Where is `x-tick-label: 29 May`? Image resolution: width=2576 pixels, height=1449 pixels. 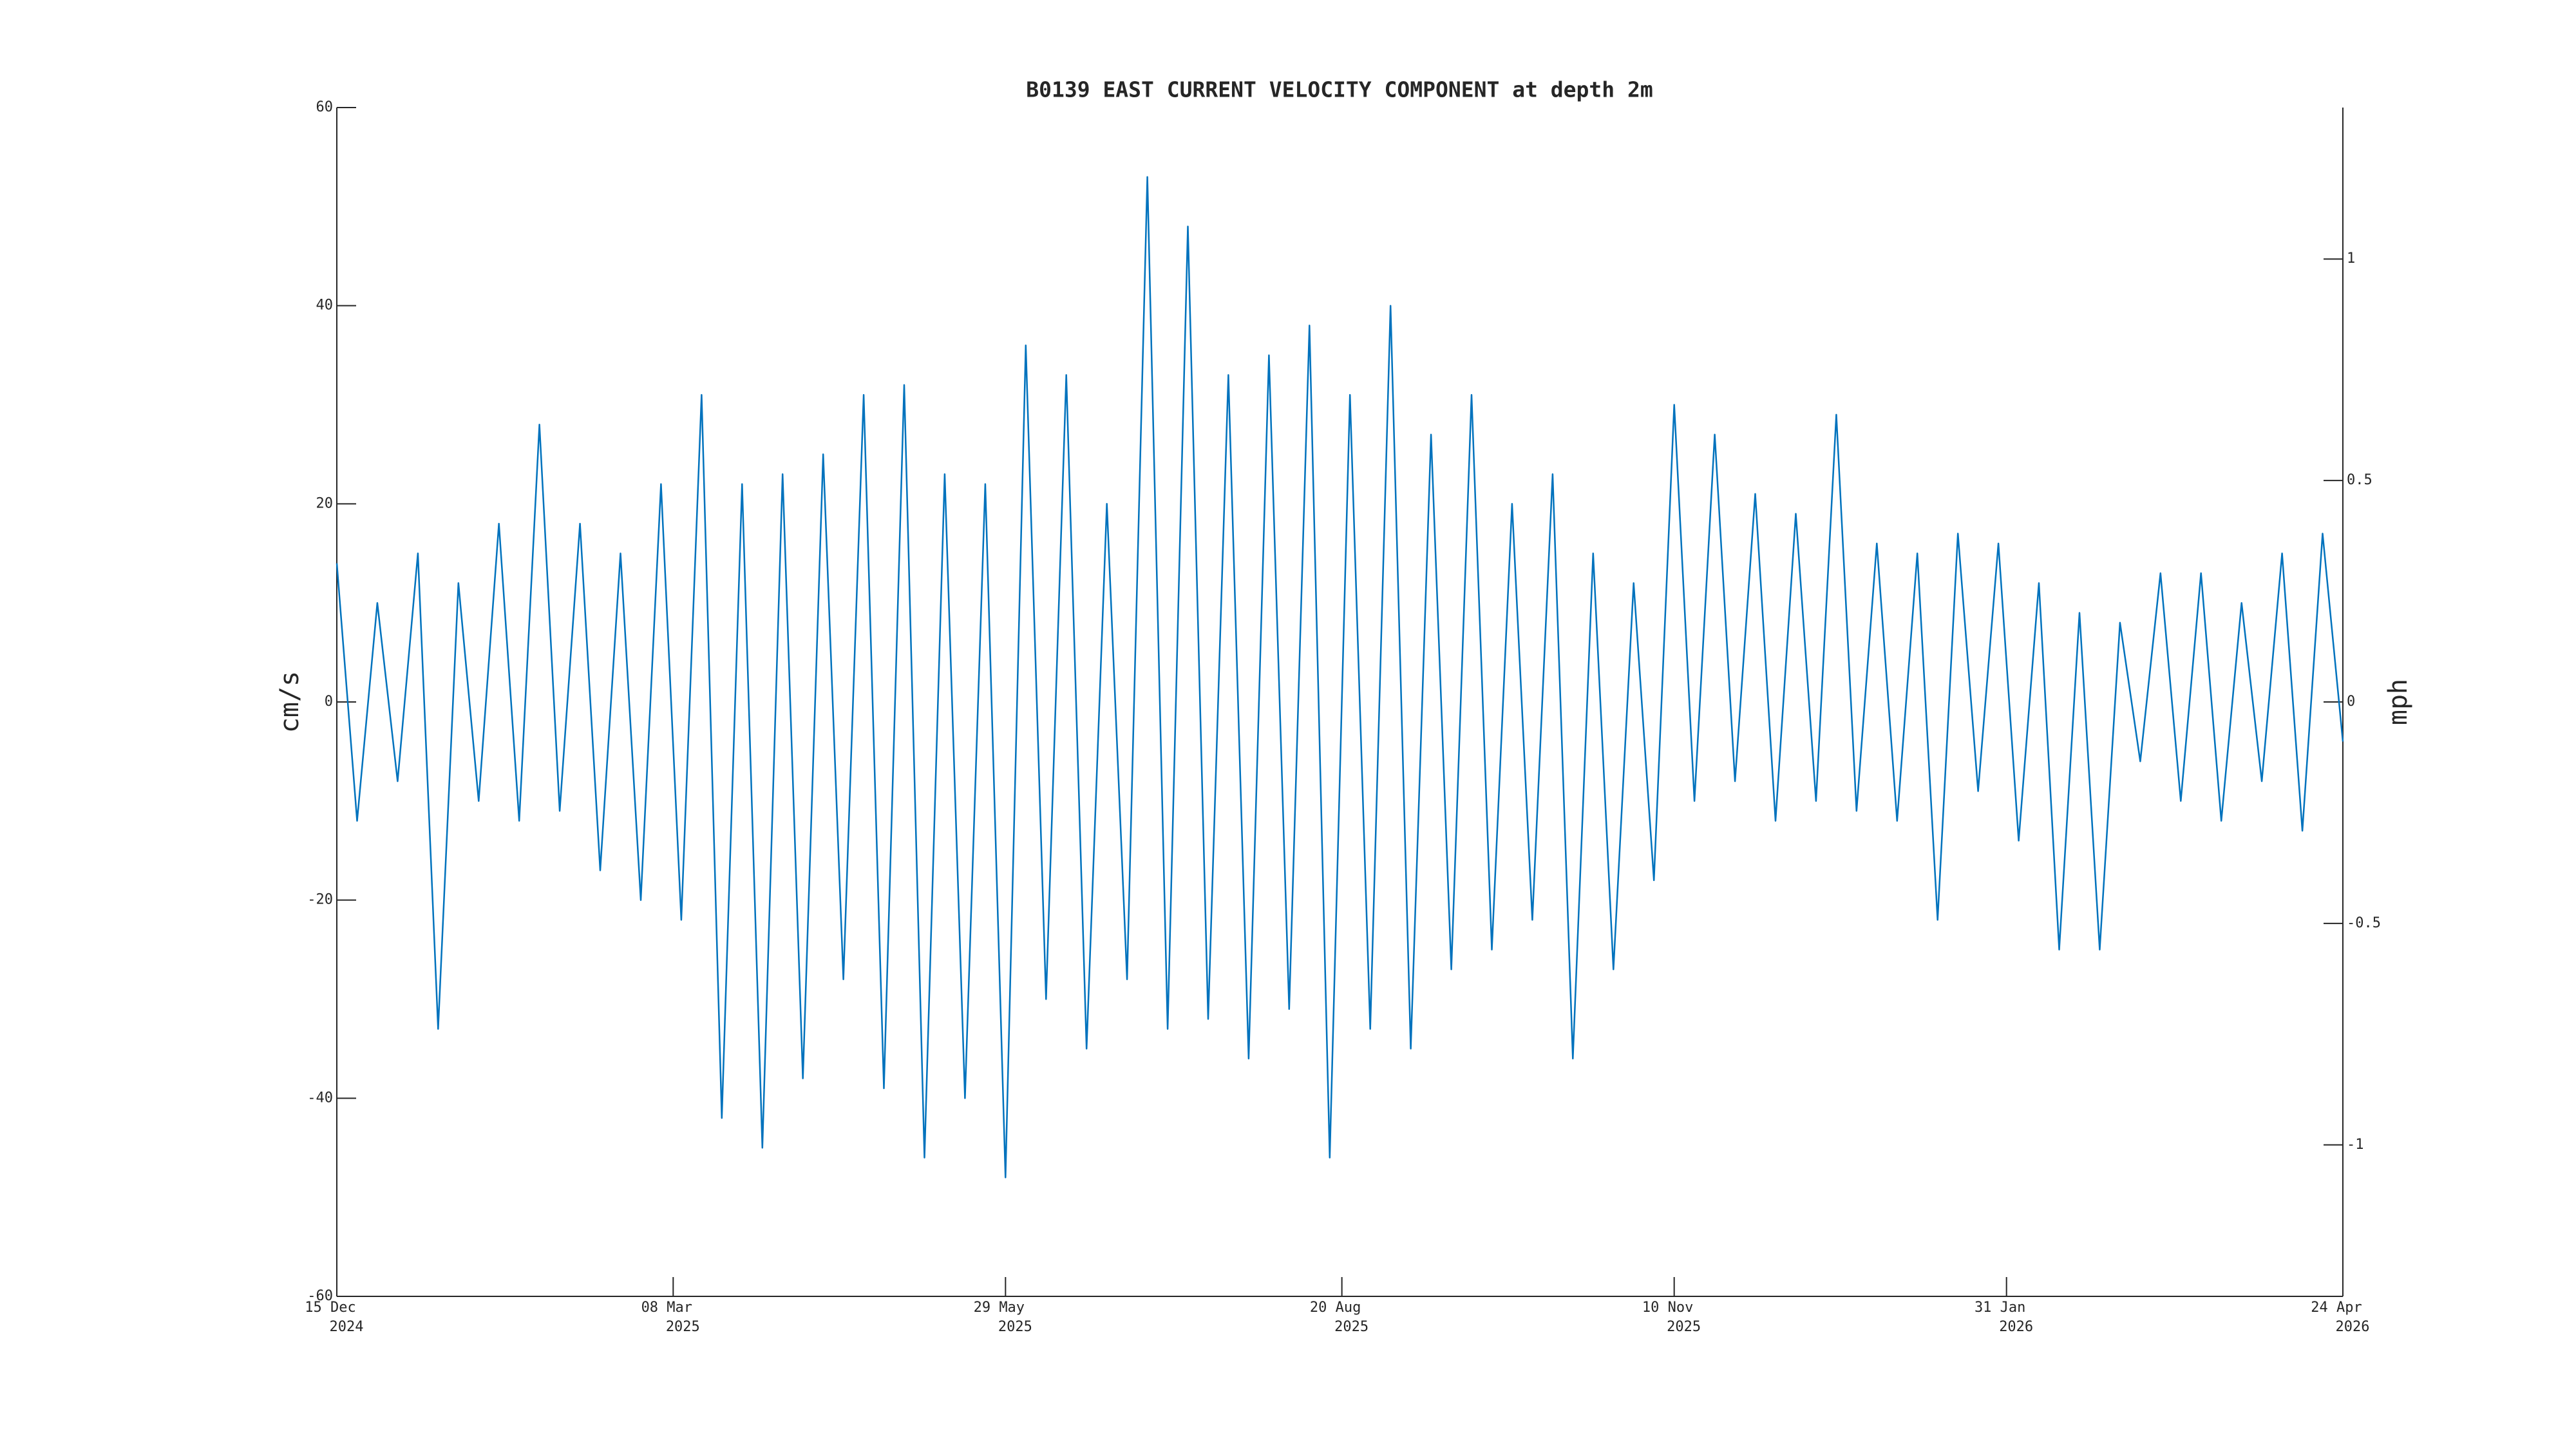 x-tick-label: 29 May is located at coordinates (1000, 1308).